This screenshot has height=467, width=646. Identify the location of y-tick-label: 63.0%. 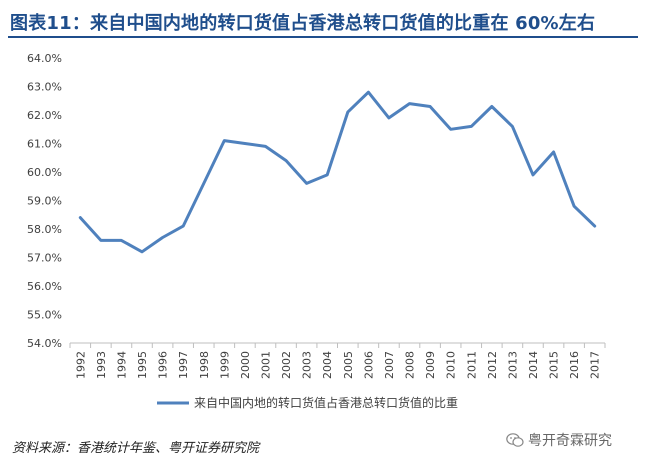
(44, 87).